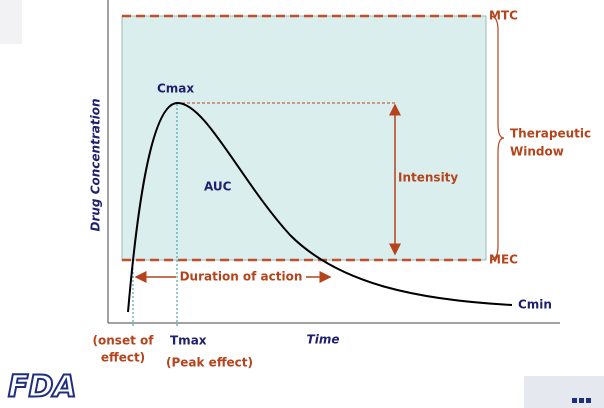 The height and width of the screenshot is (408, 604). I want to click on auc-label: AUC, so click(218, 187).